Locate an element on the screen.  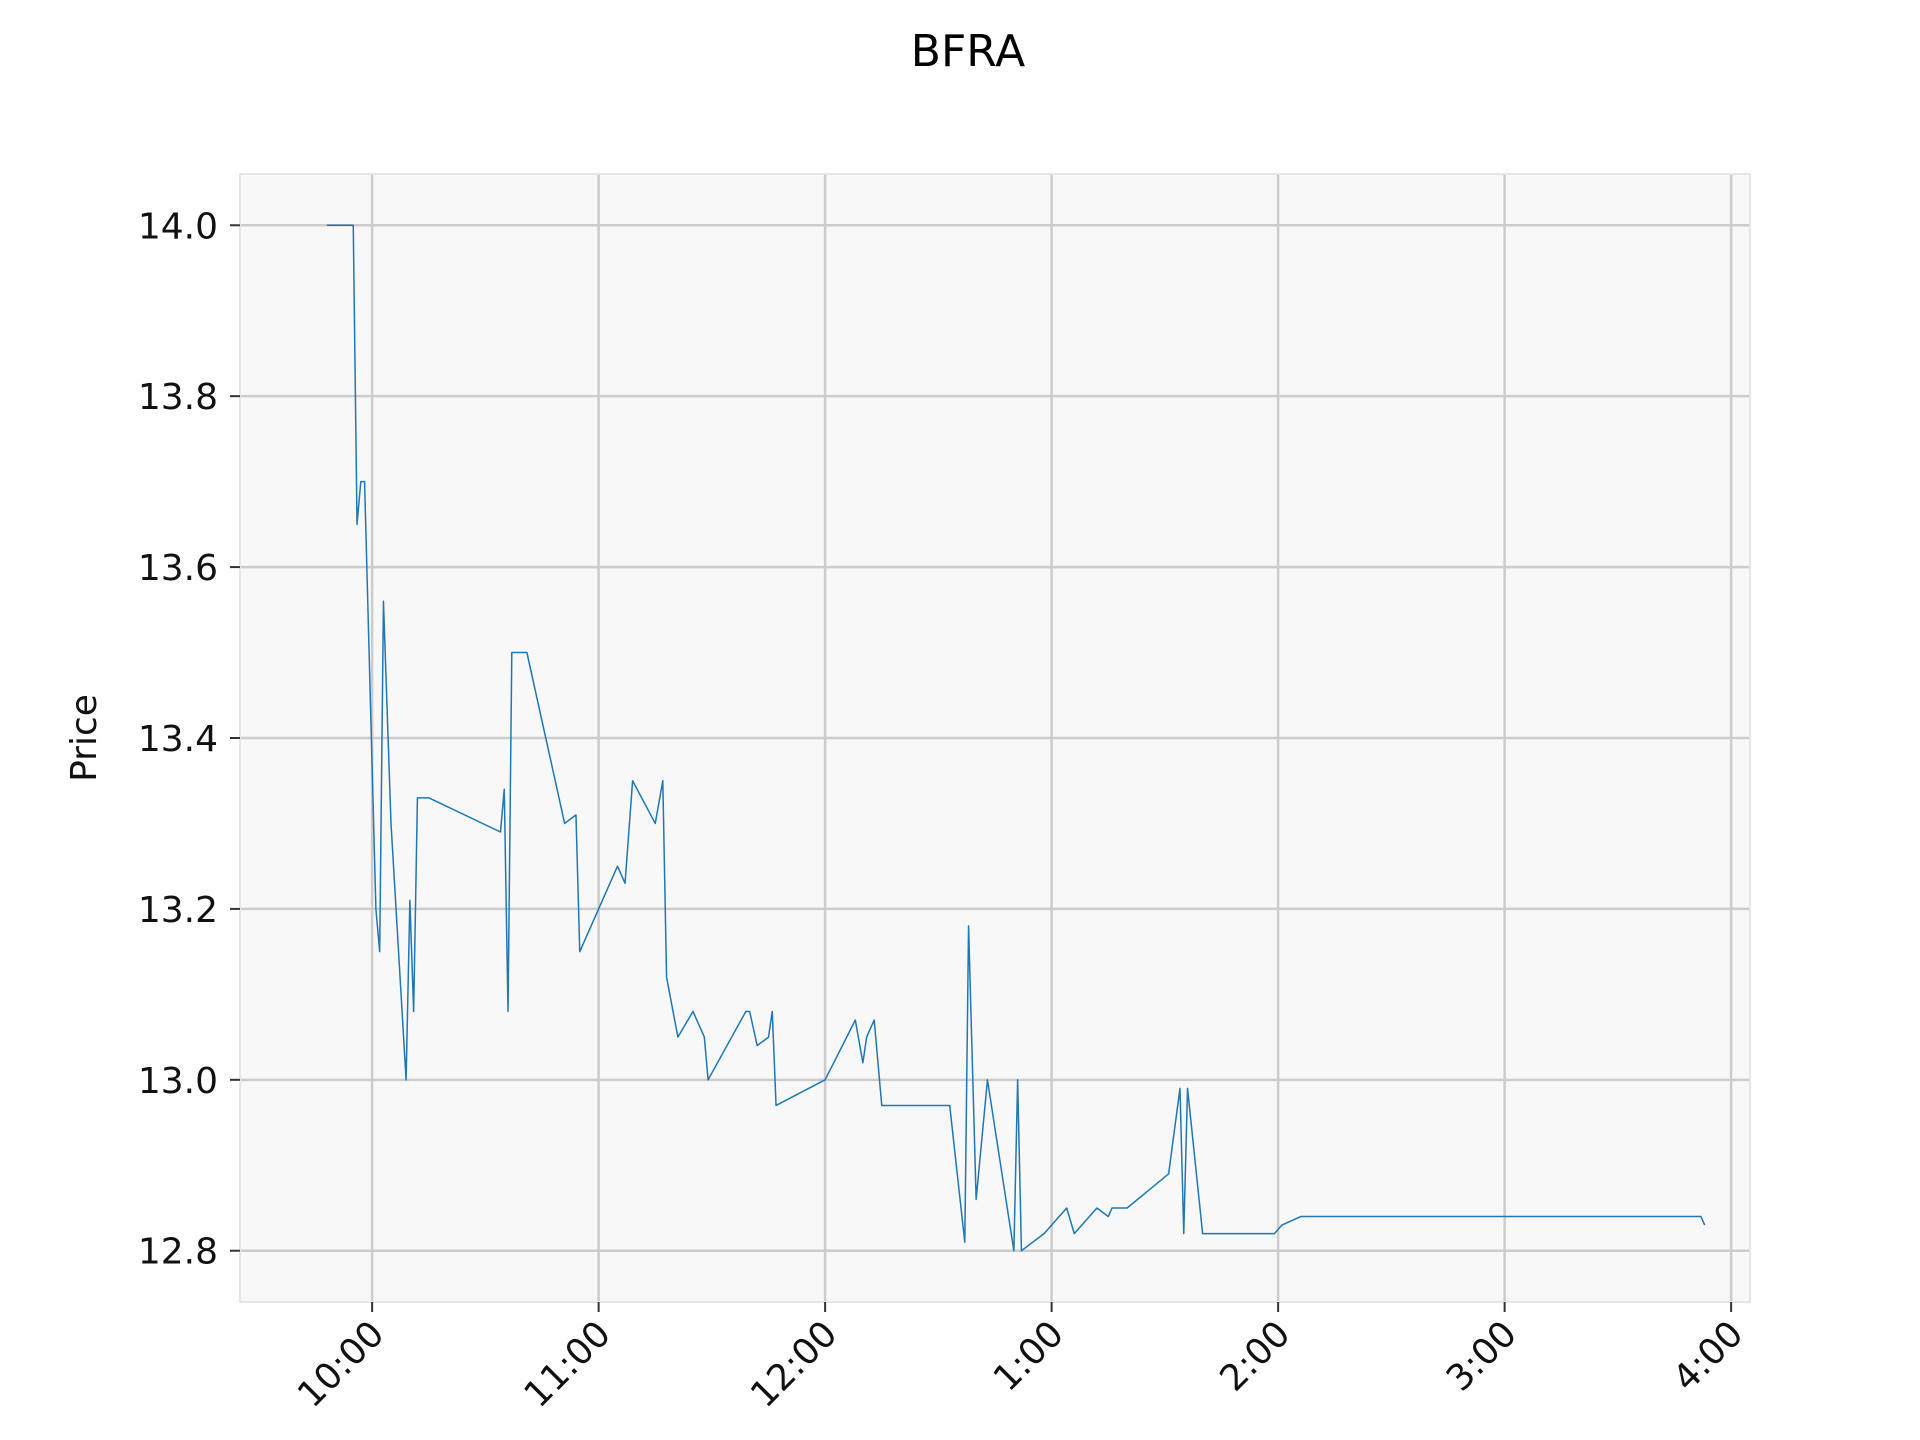
x-tick-label: 4:00 is located at coordinates (1708, 1356).